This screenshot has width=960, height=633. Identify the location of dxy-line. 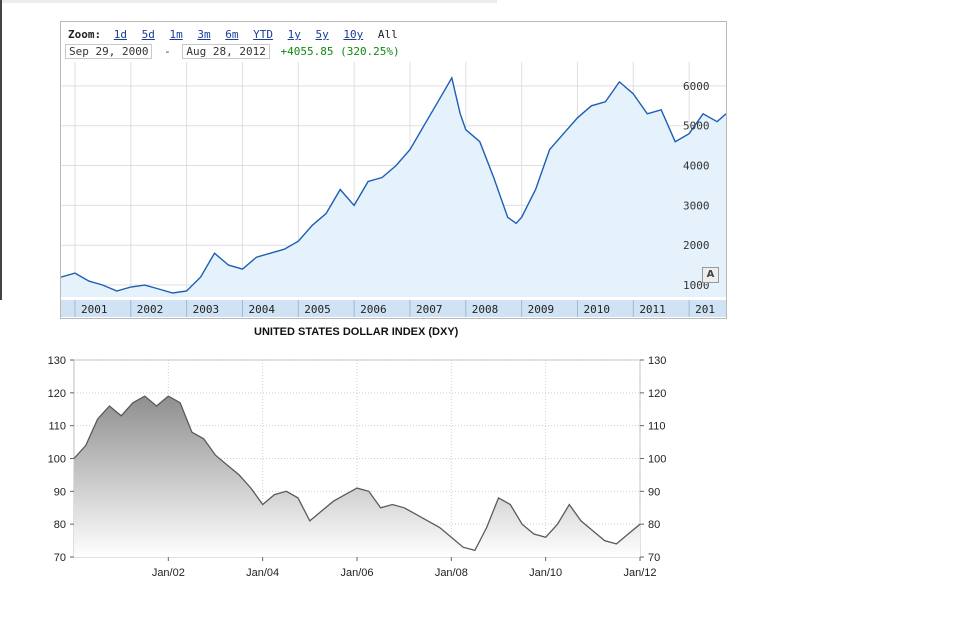
(357, 473).